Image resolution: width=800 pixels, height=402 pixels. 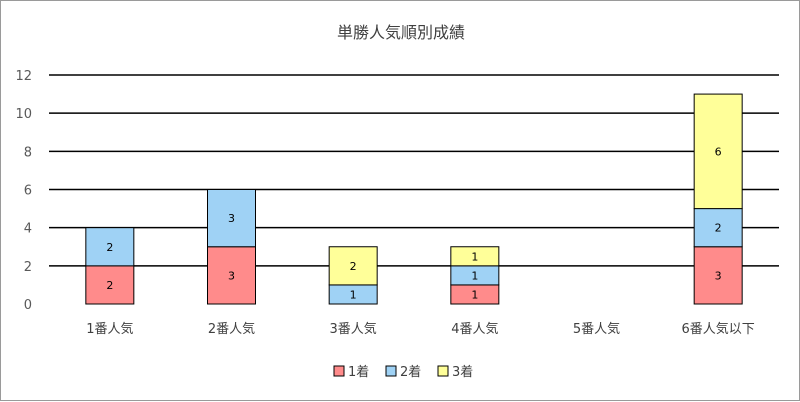 What do you see at coordinates (28, 229) in the screenshot?
I see `y-tick-label: 4` at bounding box center [28, 229].